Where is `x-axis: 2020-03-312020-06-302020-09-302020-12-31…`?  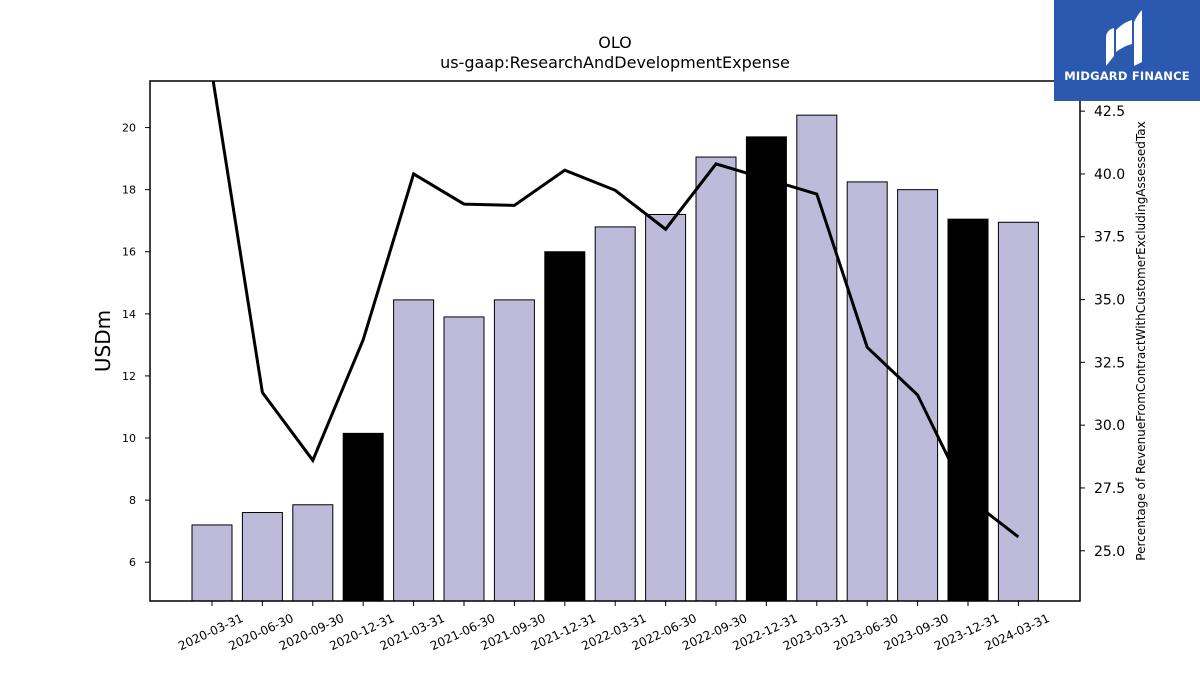 x-axis: 2020-03-312020-06-302020-09-302020-12-31… is located at coordinates (614, 627).